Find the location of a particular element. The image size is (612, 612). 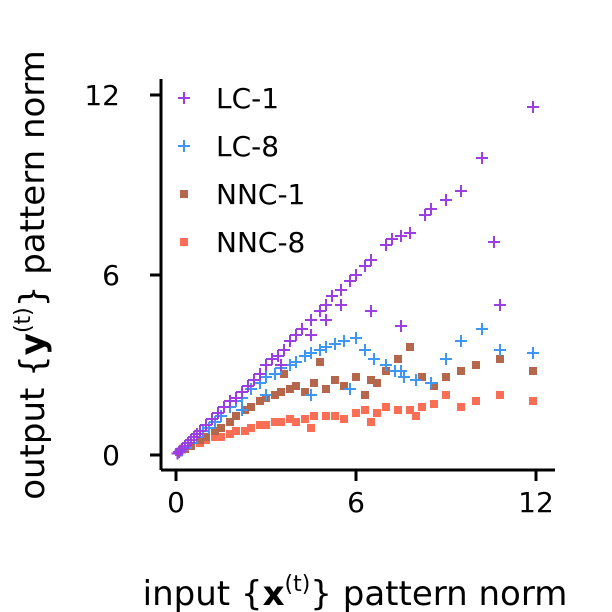

y-tick-label: 12 is located at coordinates (102, 95).